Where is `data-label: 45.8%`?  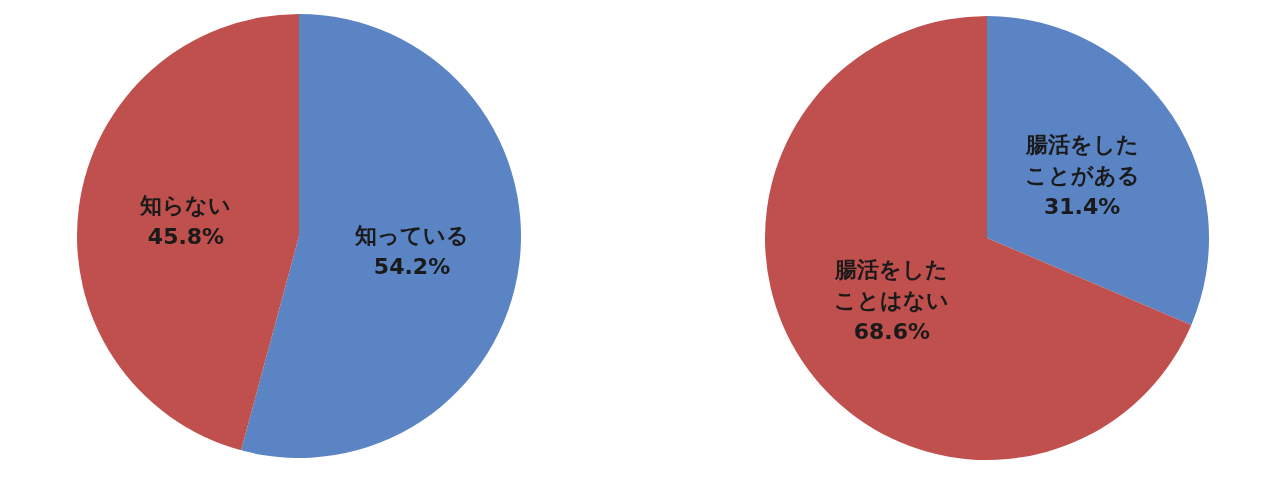
data-label: 45.8% is located at coordinates (186, 236).